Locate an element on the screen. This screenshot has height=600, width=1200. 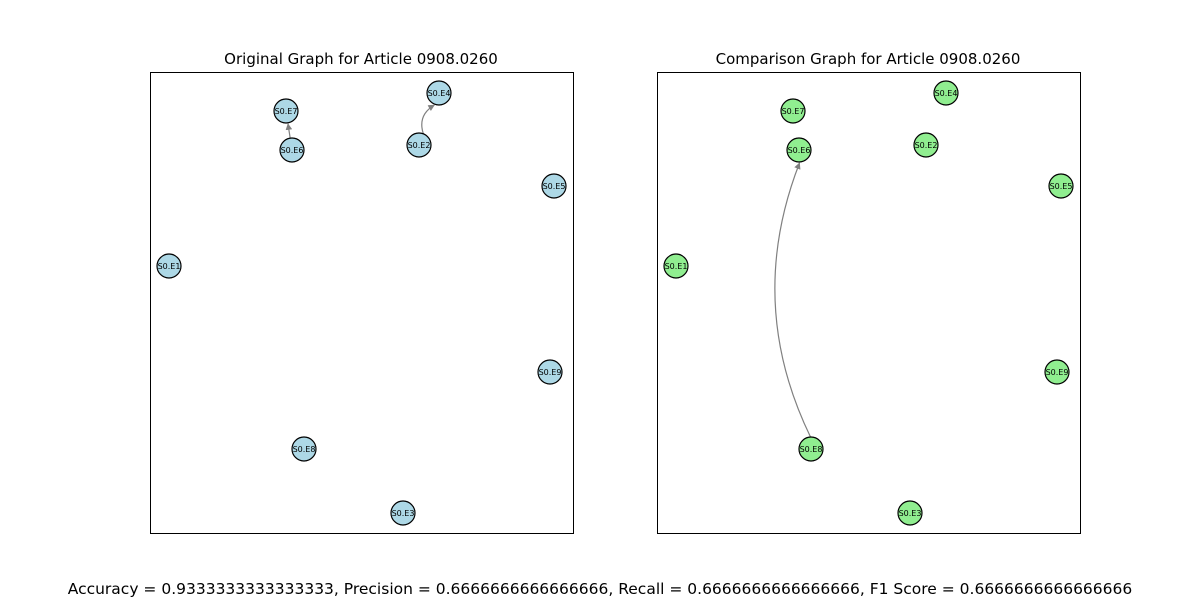
edge-s0-e2-to-s0-e4 is located at coordinates (428, 119).